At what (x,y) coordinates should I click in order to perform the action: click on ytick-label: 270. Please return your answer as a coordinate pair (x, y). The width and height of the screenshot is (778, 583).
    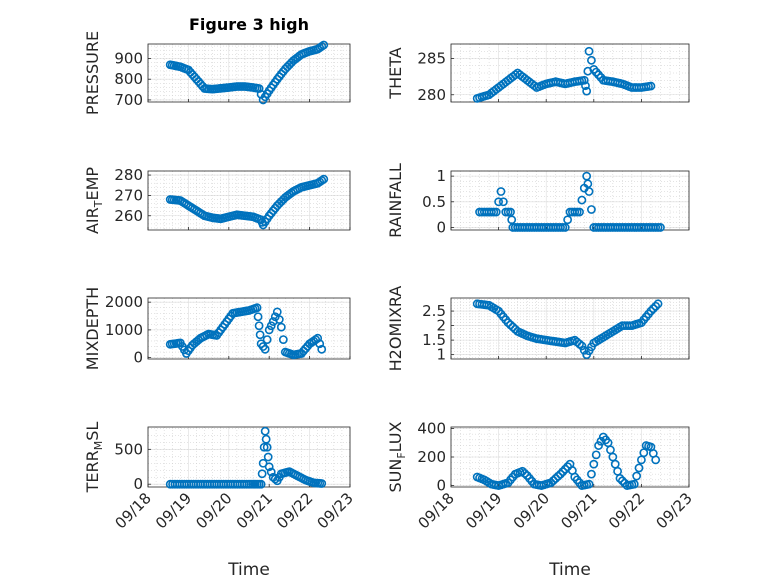
    Looking at the image, I should click on (128, 195).